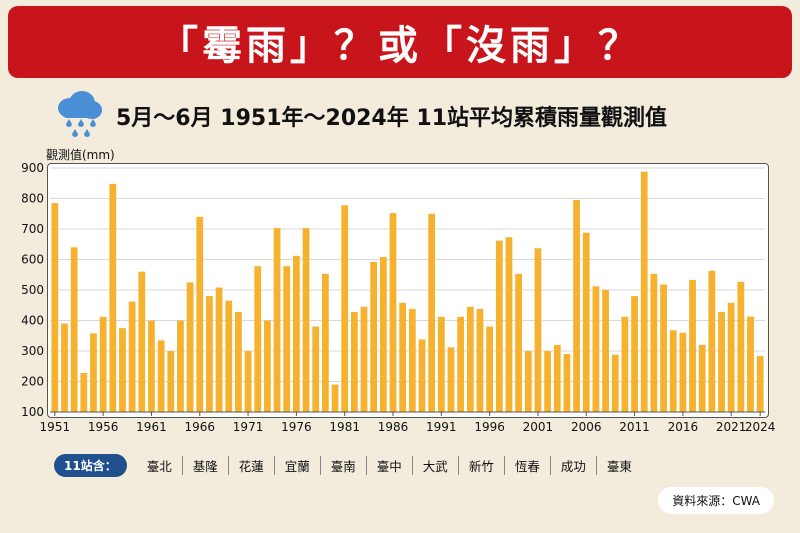 This screenshot has height=533, width=800. I want to click on y-tick-label: 400, so click(32, 321).